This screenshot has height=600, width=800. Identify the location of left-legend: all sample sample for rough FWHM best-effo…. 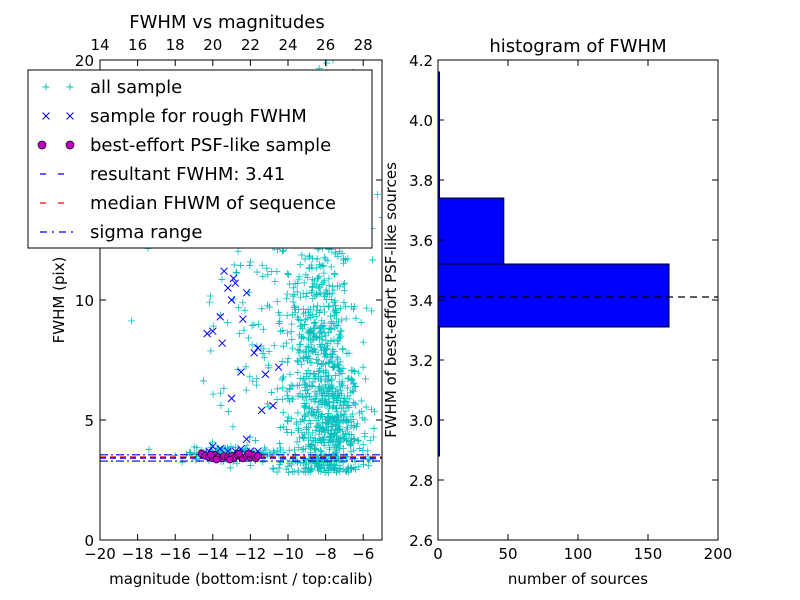
(200, 159).